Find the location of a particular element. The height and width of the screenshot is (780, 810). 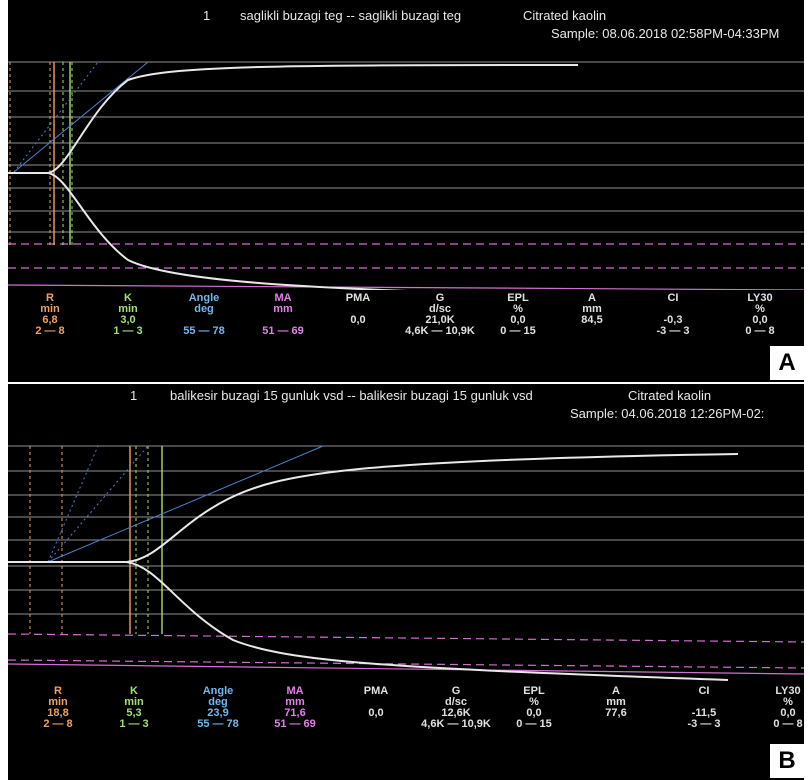

param-ci: CI -11,5 -3 — 3 is located at coordinates (703, 708).